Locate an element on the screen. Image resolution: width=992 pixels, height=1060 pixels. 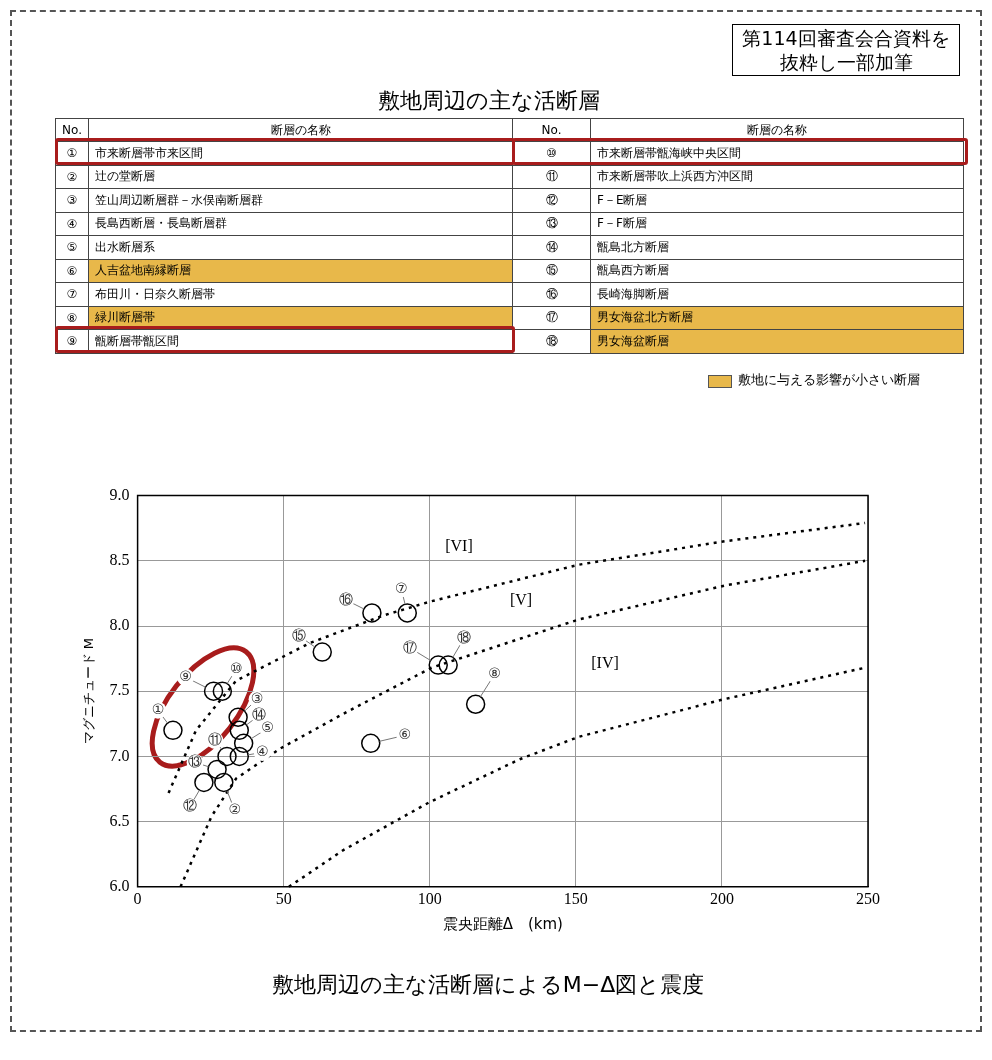
text: ⑪ is located at coordinates (551, 176).